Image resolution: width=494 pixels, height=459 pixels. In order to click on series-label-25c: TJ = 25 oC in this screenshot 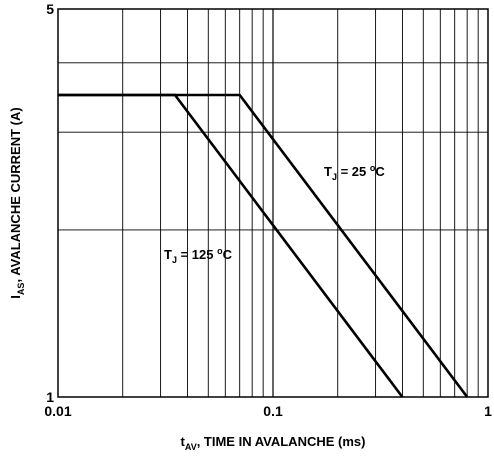, I will do `click(354, 172)`.